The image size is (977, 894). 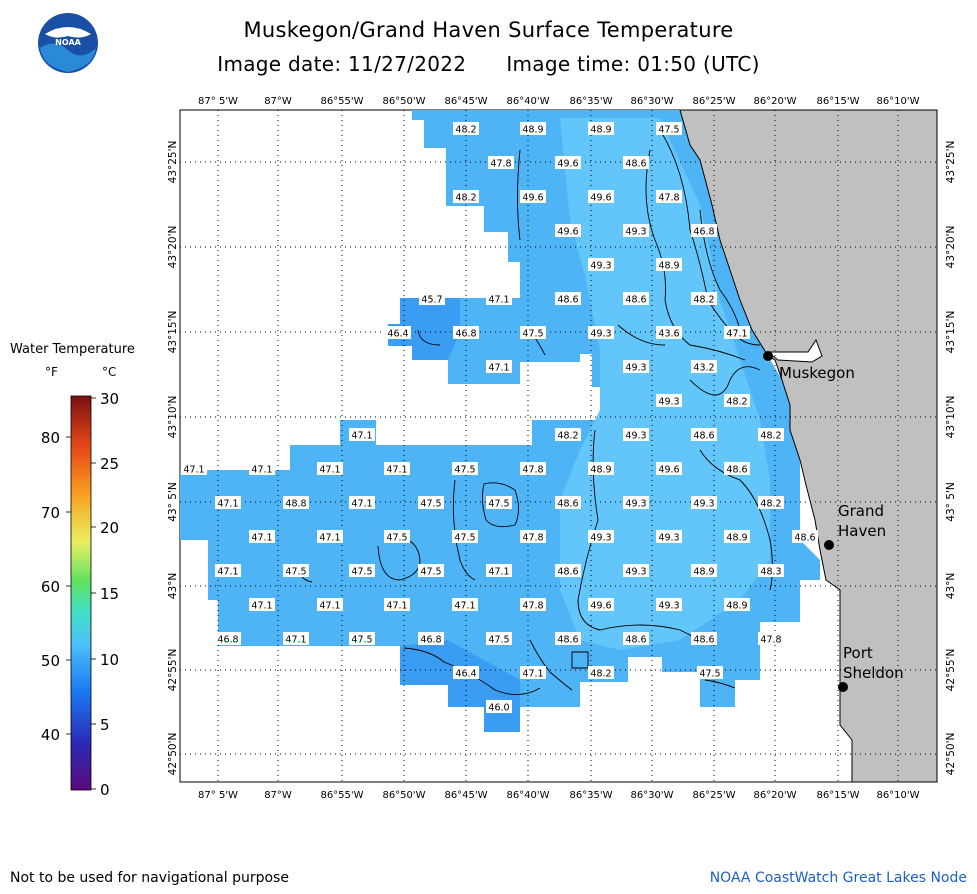 I want to click on legend-unit-c: °C, so click(x=109, y=372).